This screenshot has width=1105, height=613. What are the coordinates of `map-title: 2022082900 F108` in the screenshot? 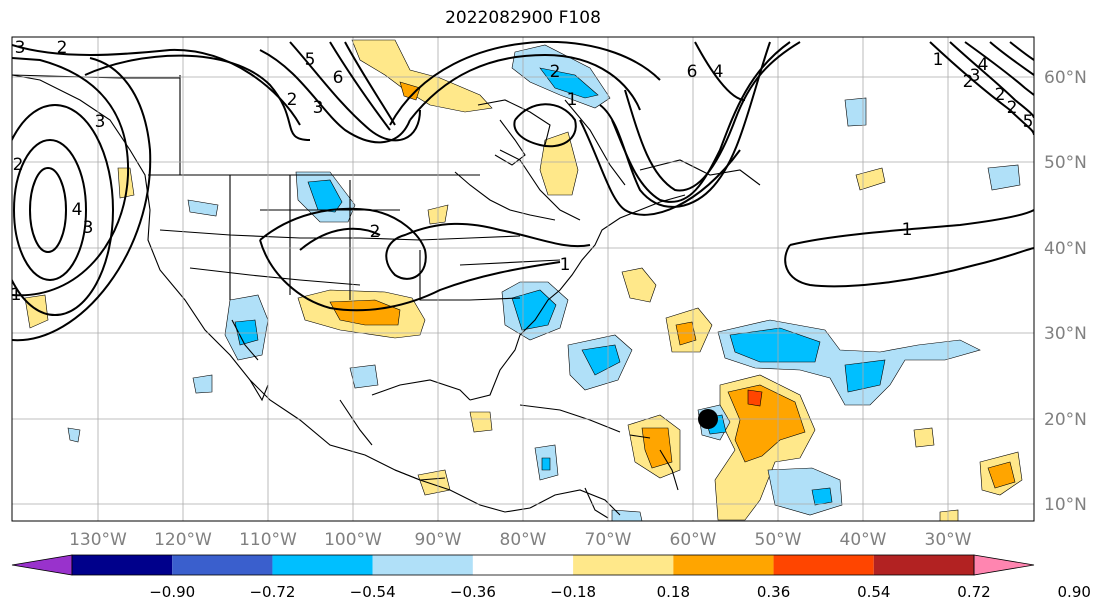 It's located at (523, 18).